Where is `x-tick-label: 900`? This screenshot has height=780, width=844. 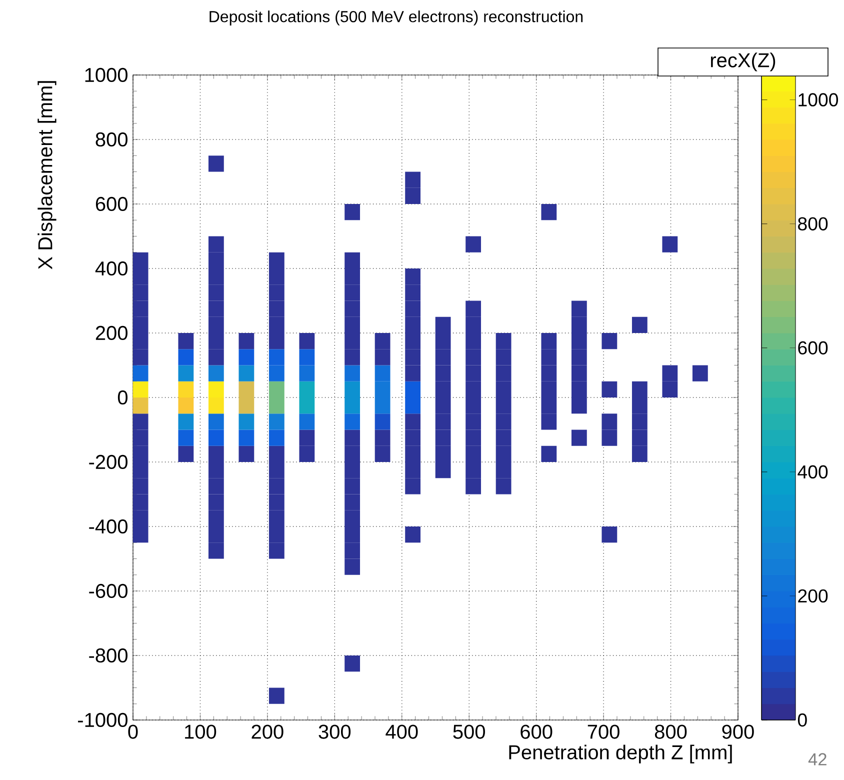 x-tick-label: 900 is located at coordinates (738, 731).